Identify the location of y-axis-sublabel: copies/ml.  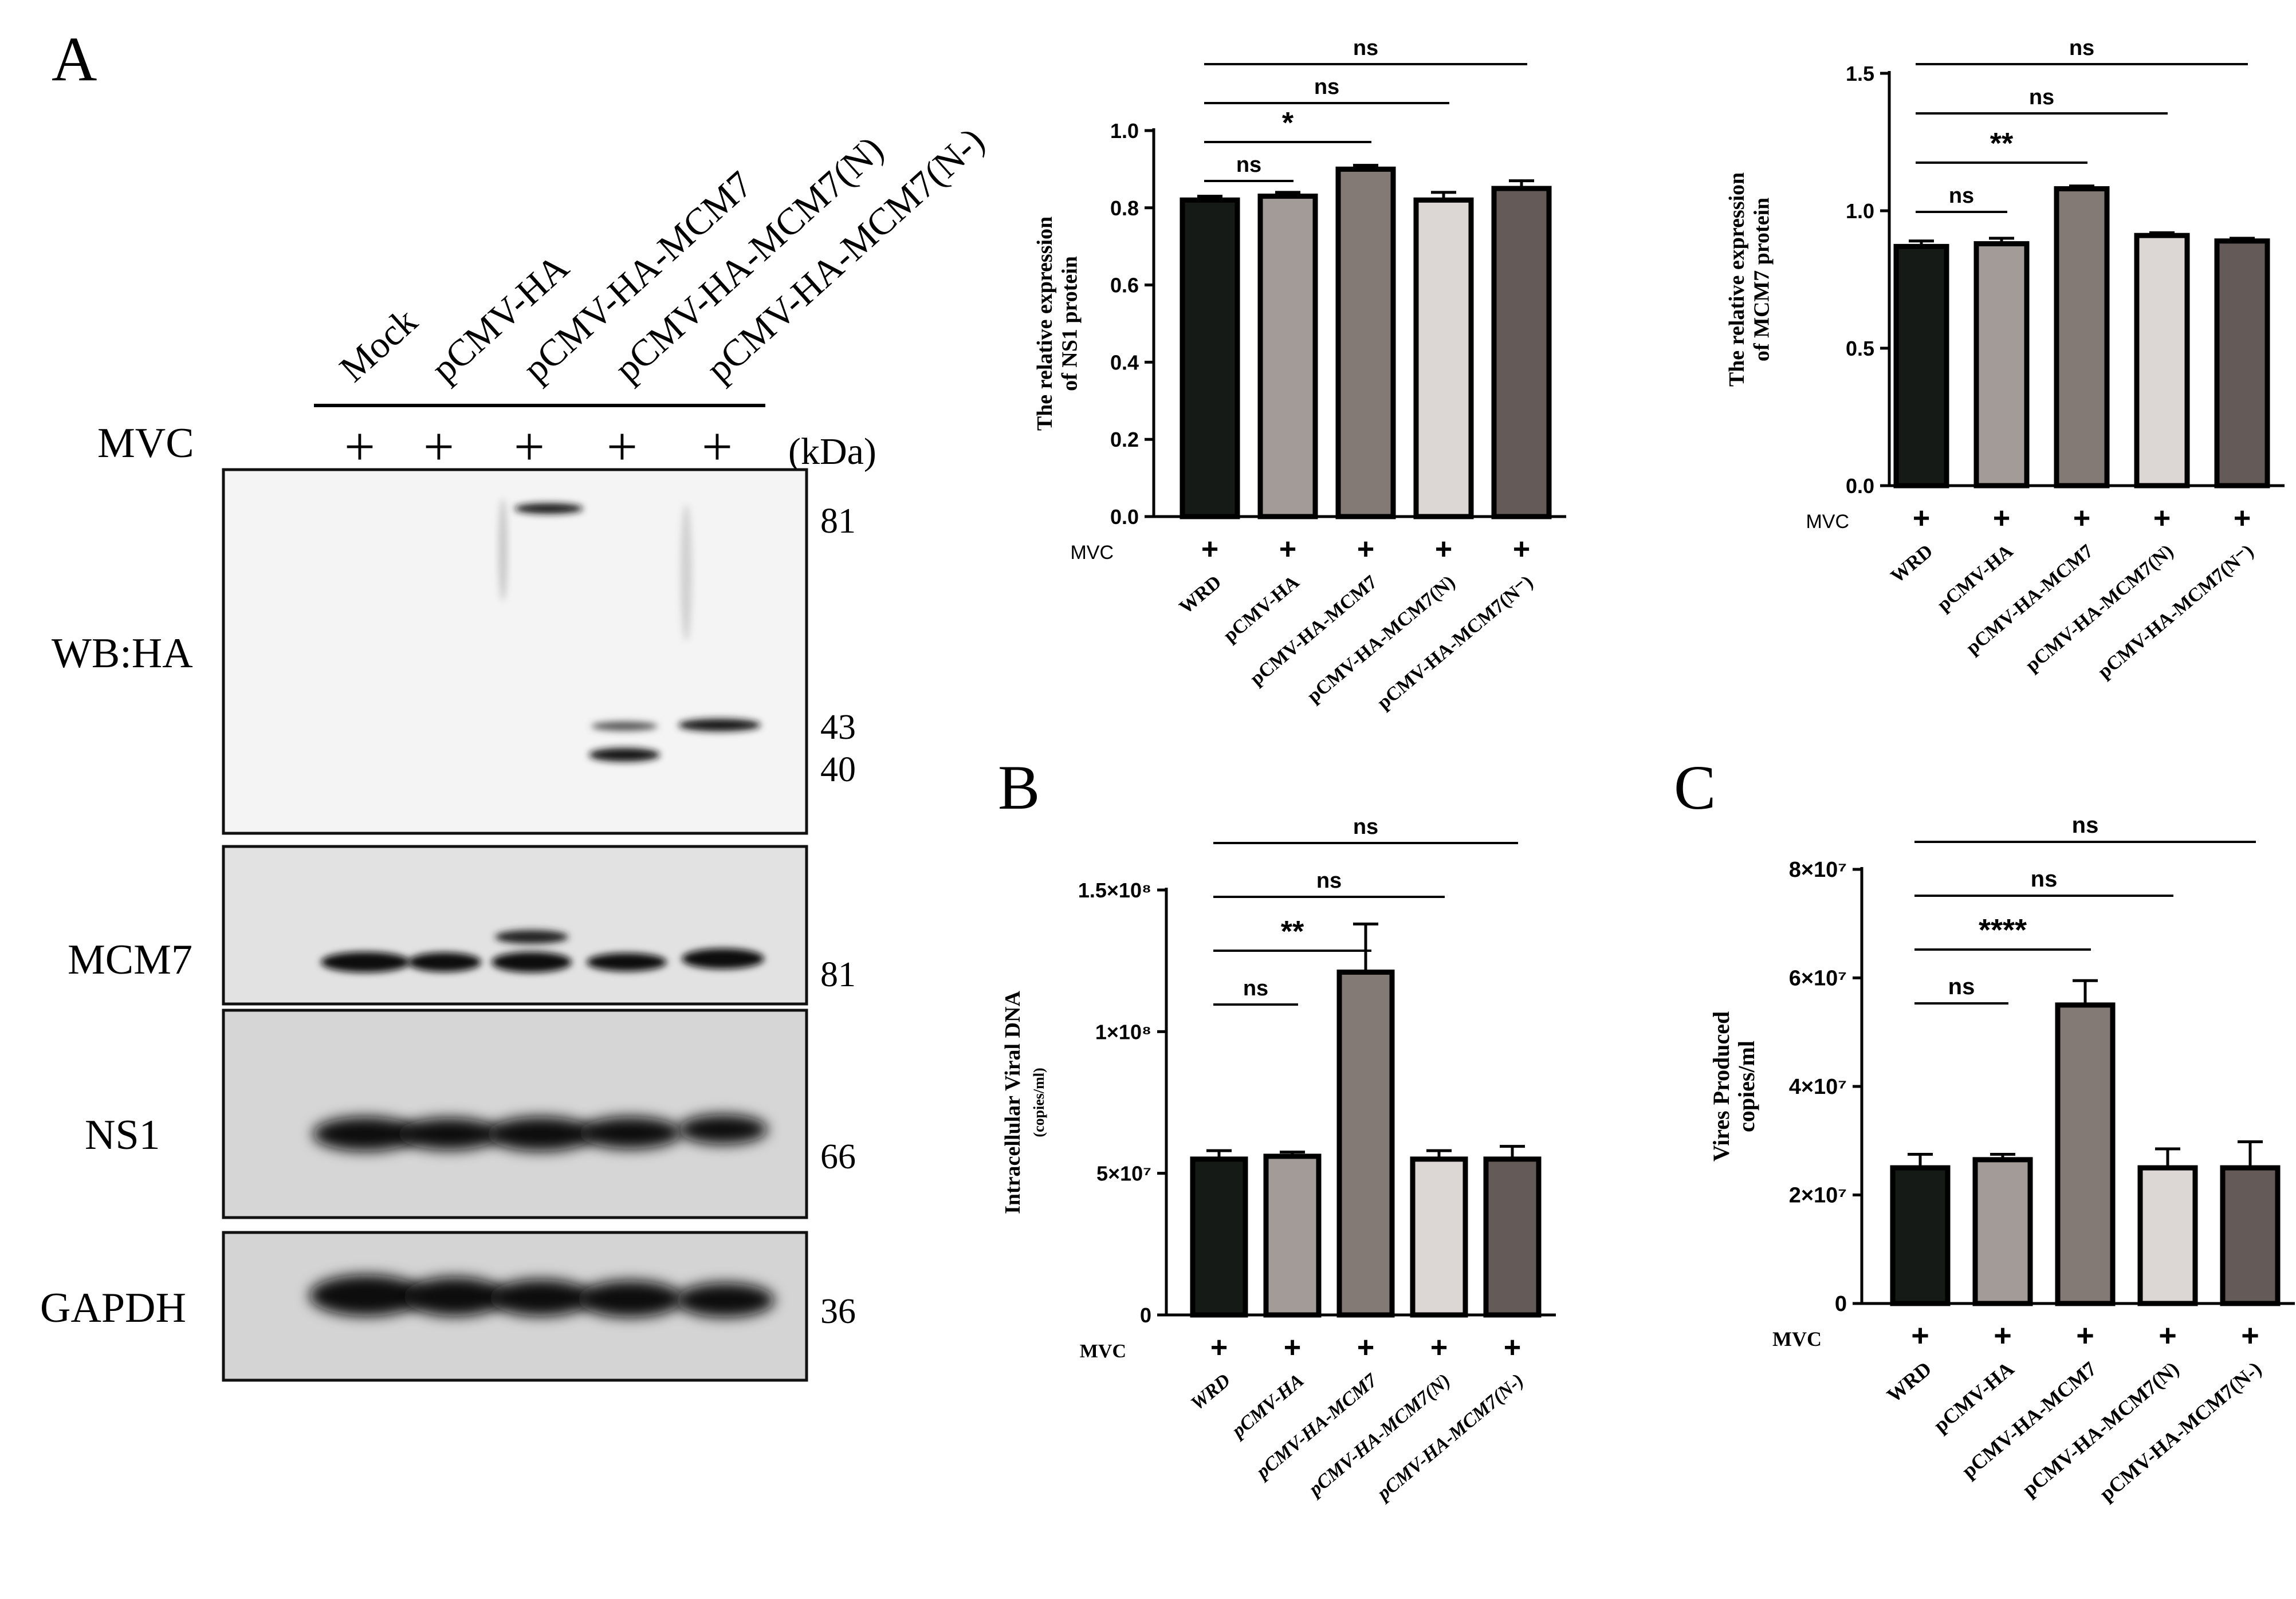
(1746, 1086).